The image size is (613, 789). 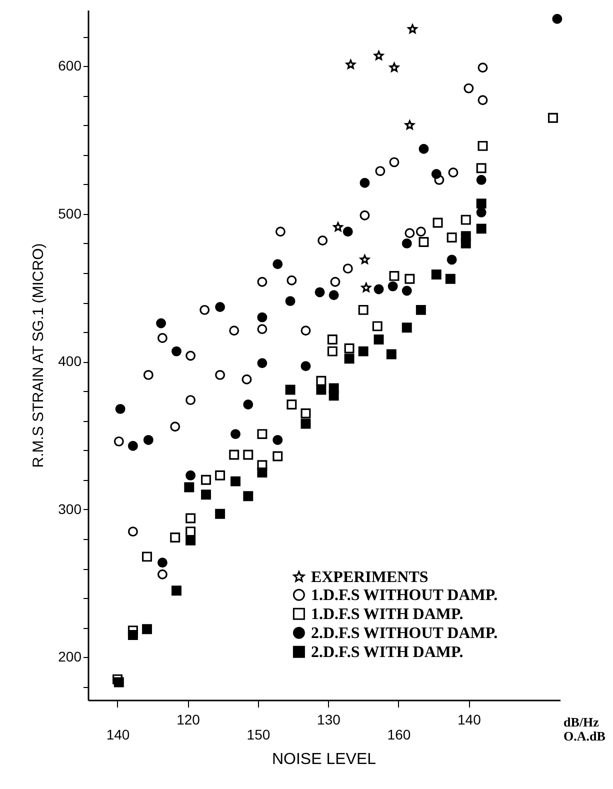 I want to click on x-tick-label: 120, so click(x=188, y=720).